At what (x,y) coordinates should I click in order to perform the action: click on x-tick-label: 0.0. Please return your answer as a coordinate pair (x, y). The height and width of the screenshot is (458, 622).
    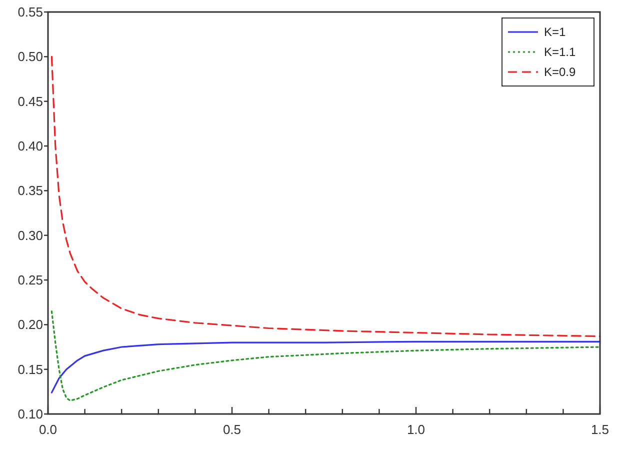
    Looking at the image, I should click on (48, 429).